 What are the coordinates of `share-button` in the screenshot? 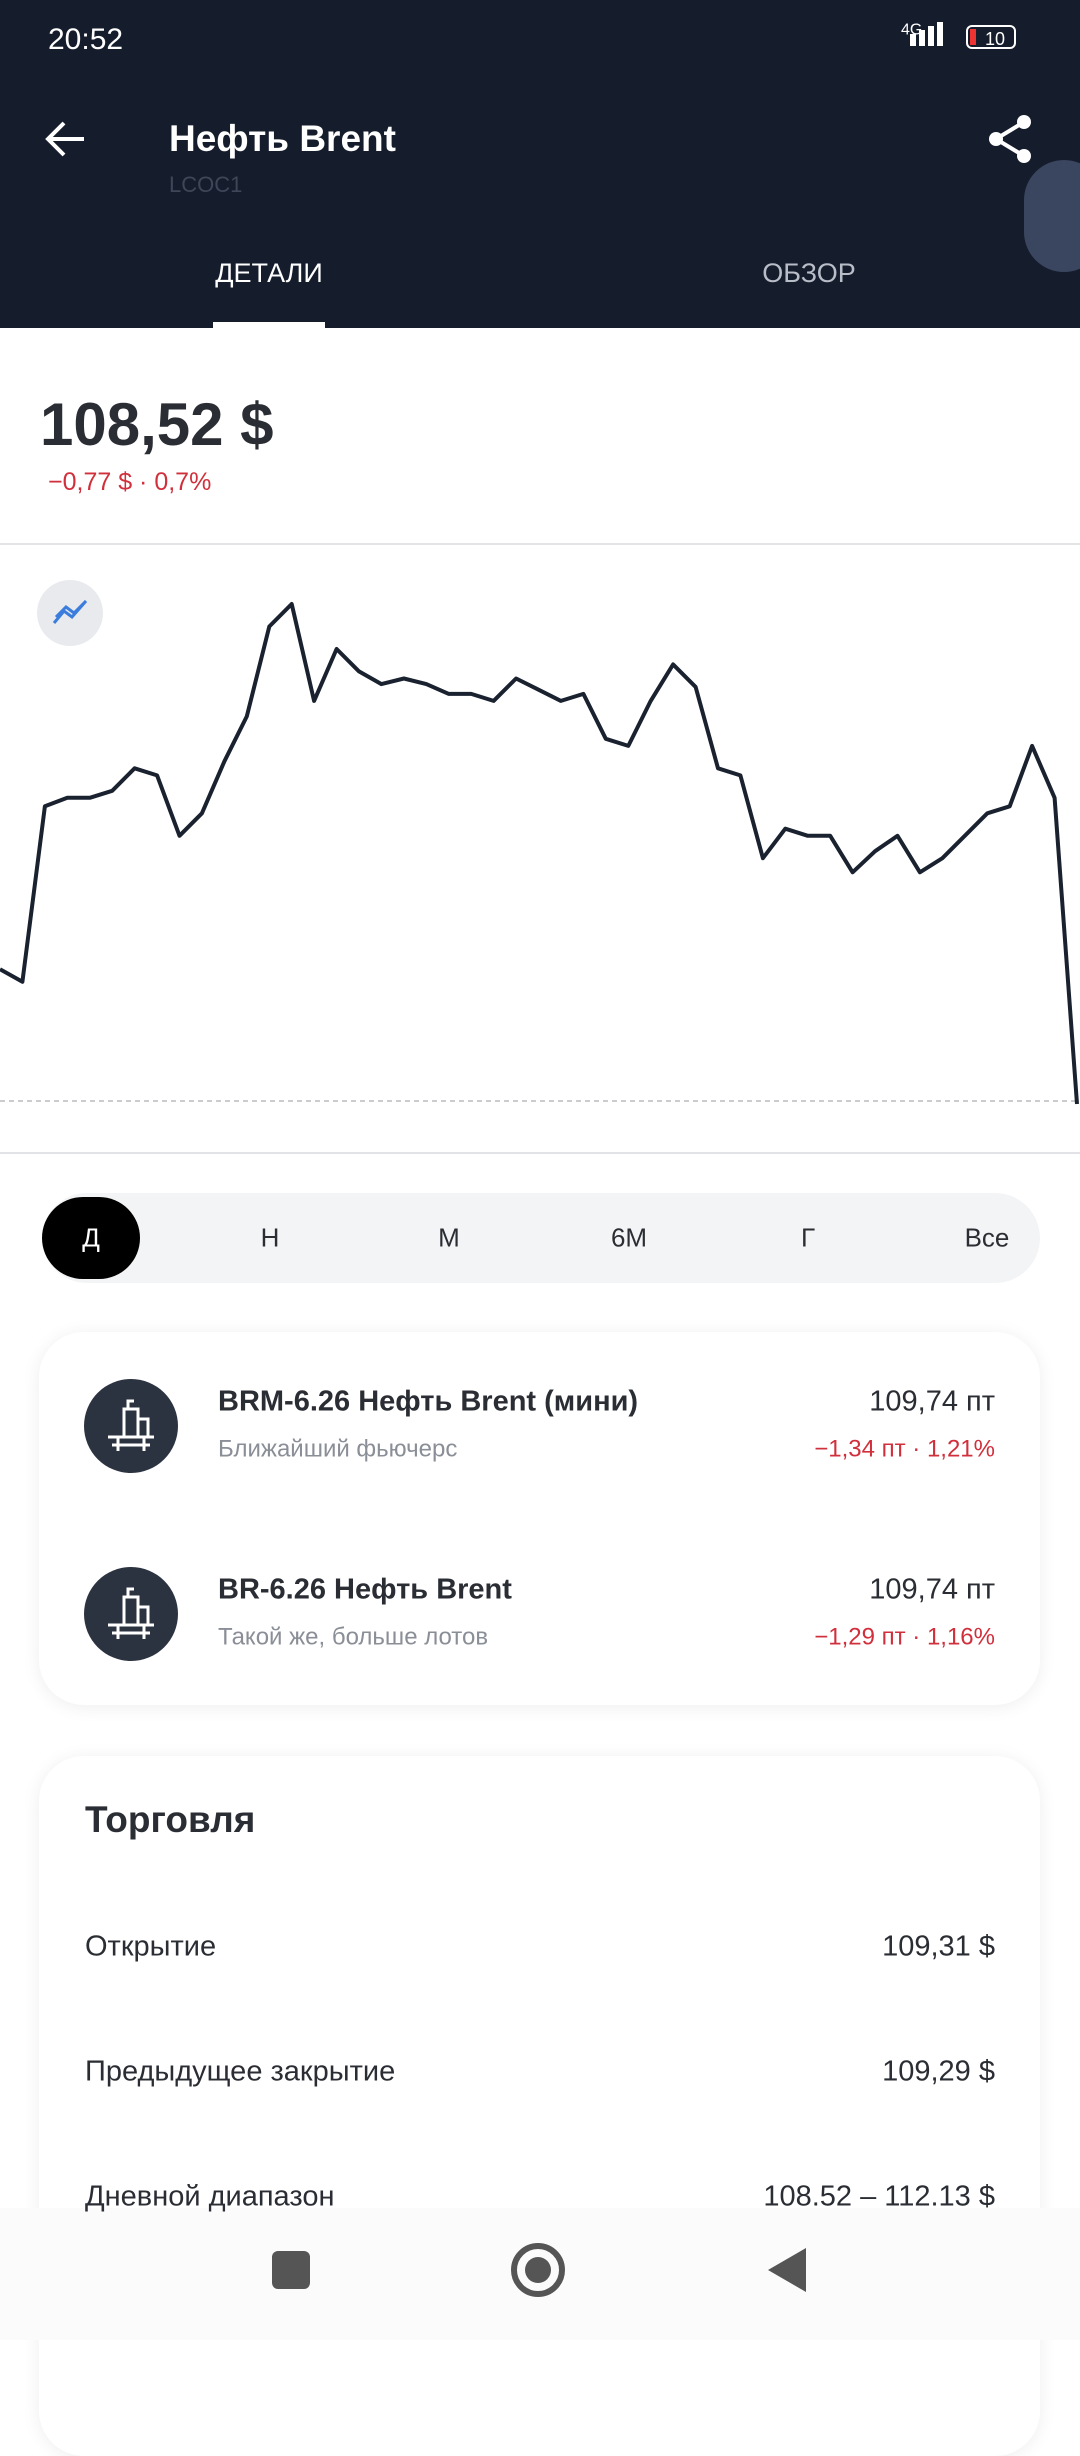 It's located at (1011, 139).